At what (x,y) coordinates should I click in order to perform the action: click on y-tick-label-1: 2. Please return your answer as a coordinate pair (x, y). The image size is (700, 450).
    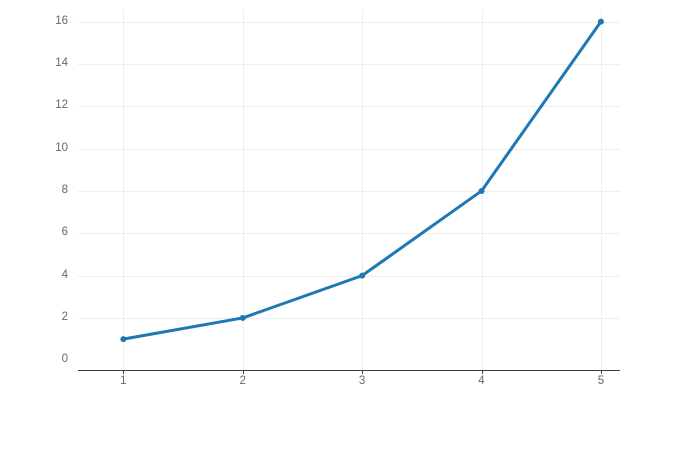
    Looking at the image, I should click on (64, 316).